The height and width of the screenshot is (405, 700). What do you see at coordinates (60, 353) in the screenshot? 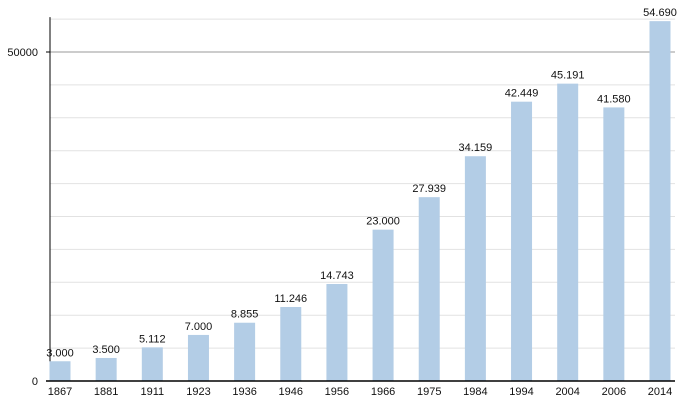
I see `data-label: 3.000` at bounding box center [60, 353].